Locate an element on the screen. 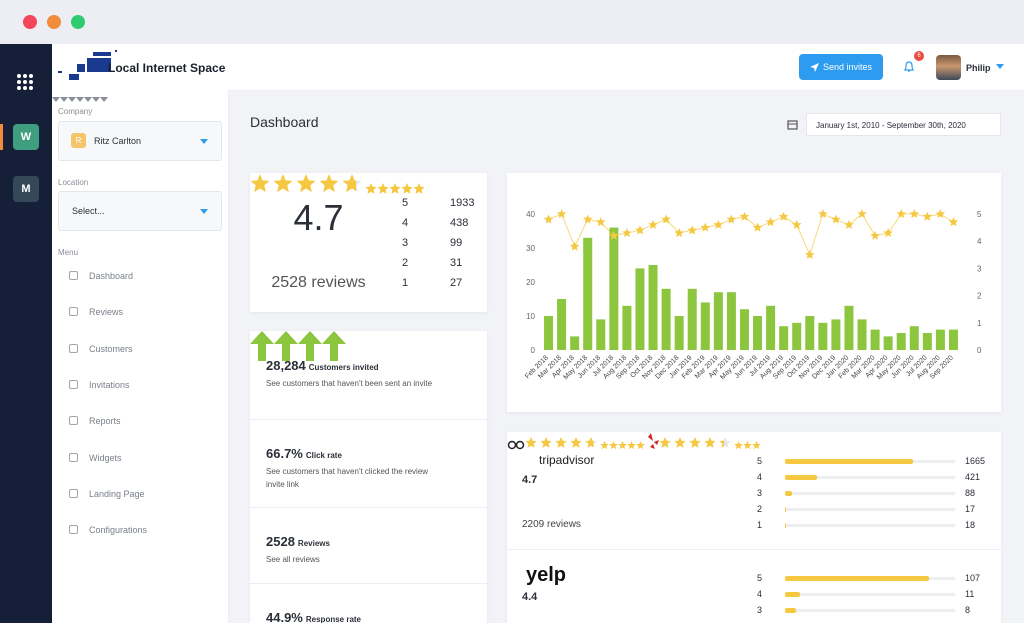  star-level: 5 is located at coordinates (760, 578).